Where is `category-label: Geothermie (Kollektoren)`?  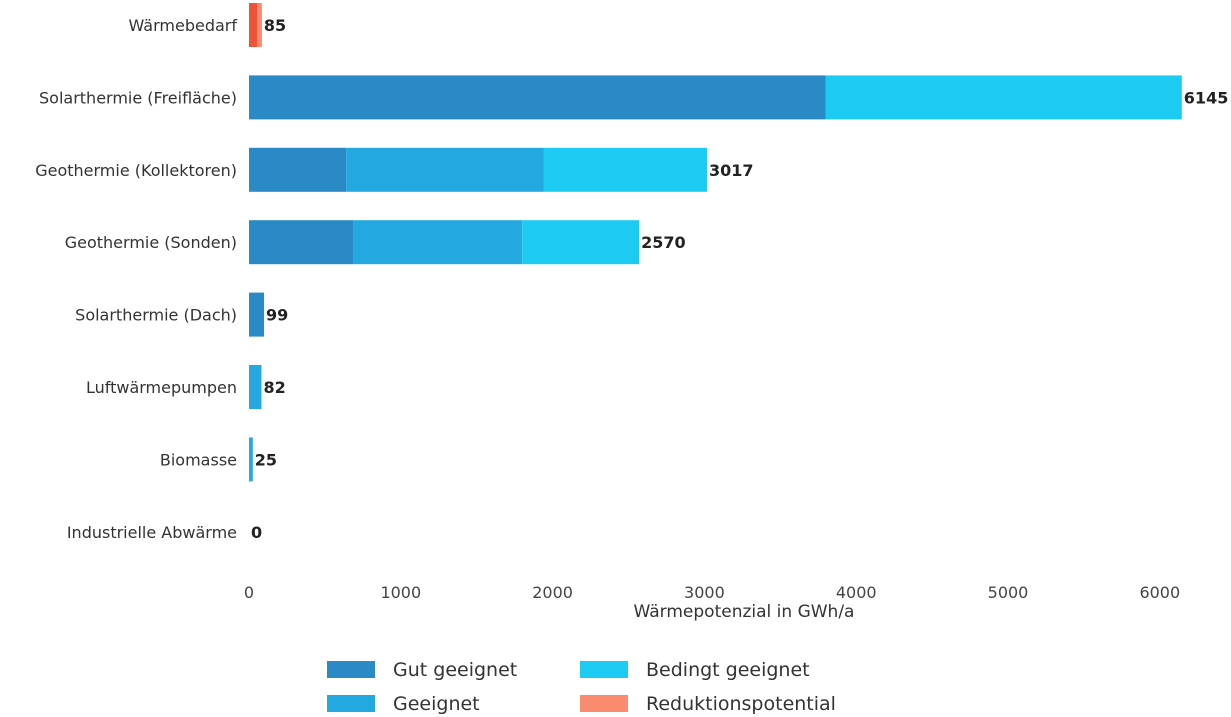
category-label: Geothermie (Kollektoren) is located at coordinates (136, 170).